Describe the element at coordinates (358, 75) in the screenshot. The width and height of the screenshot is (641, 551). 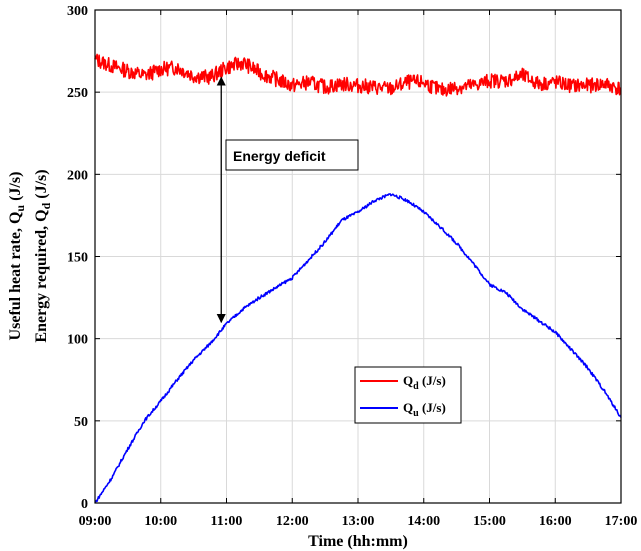
I see `series-line-qd` at that location.